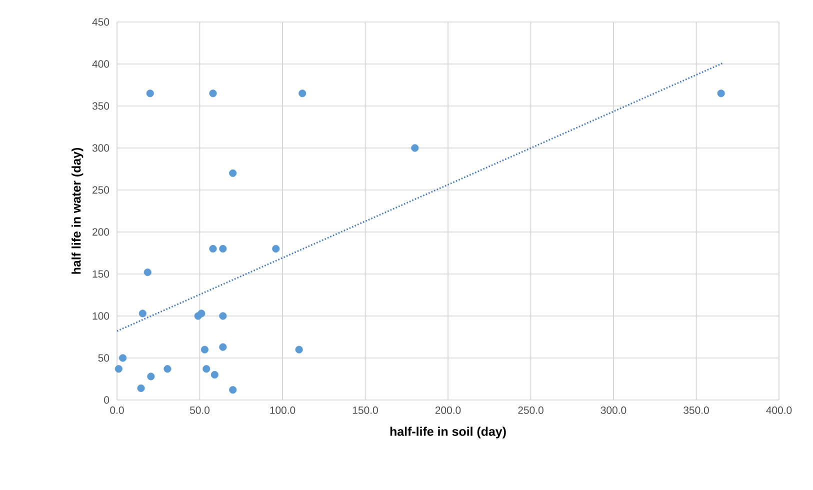 The image size is (813, 490). What do you see at coordinates (531, 410) in the screenshot?
I see `x-tick-label: 250.0` at bounding box center [531, 410].